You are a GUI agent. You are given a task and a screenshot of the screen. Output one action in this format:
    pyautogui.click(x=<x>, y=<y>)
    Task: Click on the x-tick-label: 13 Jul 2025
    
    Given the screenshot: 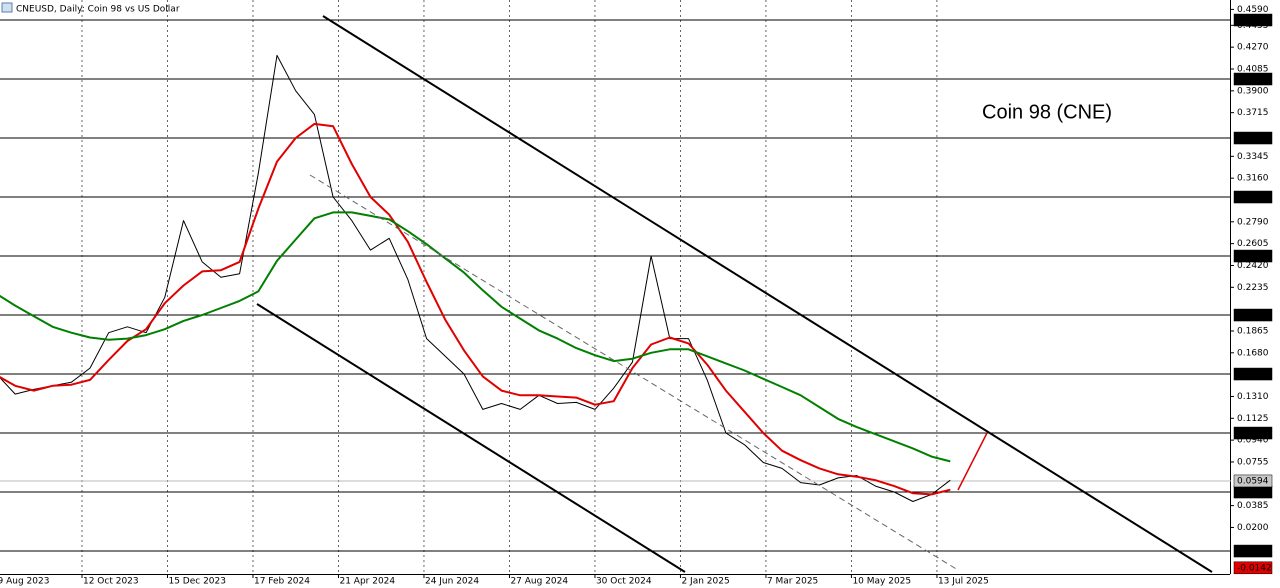 What is the action you would take?
    pyautogui.click(x=963, y=582)
    